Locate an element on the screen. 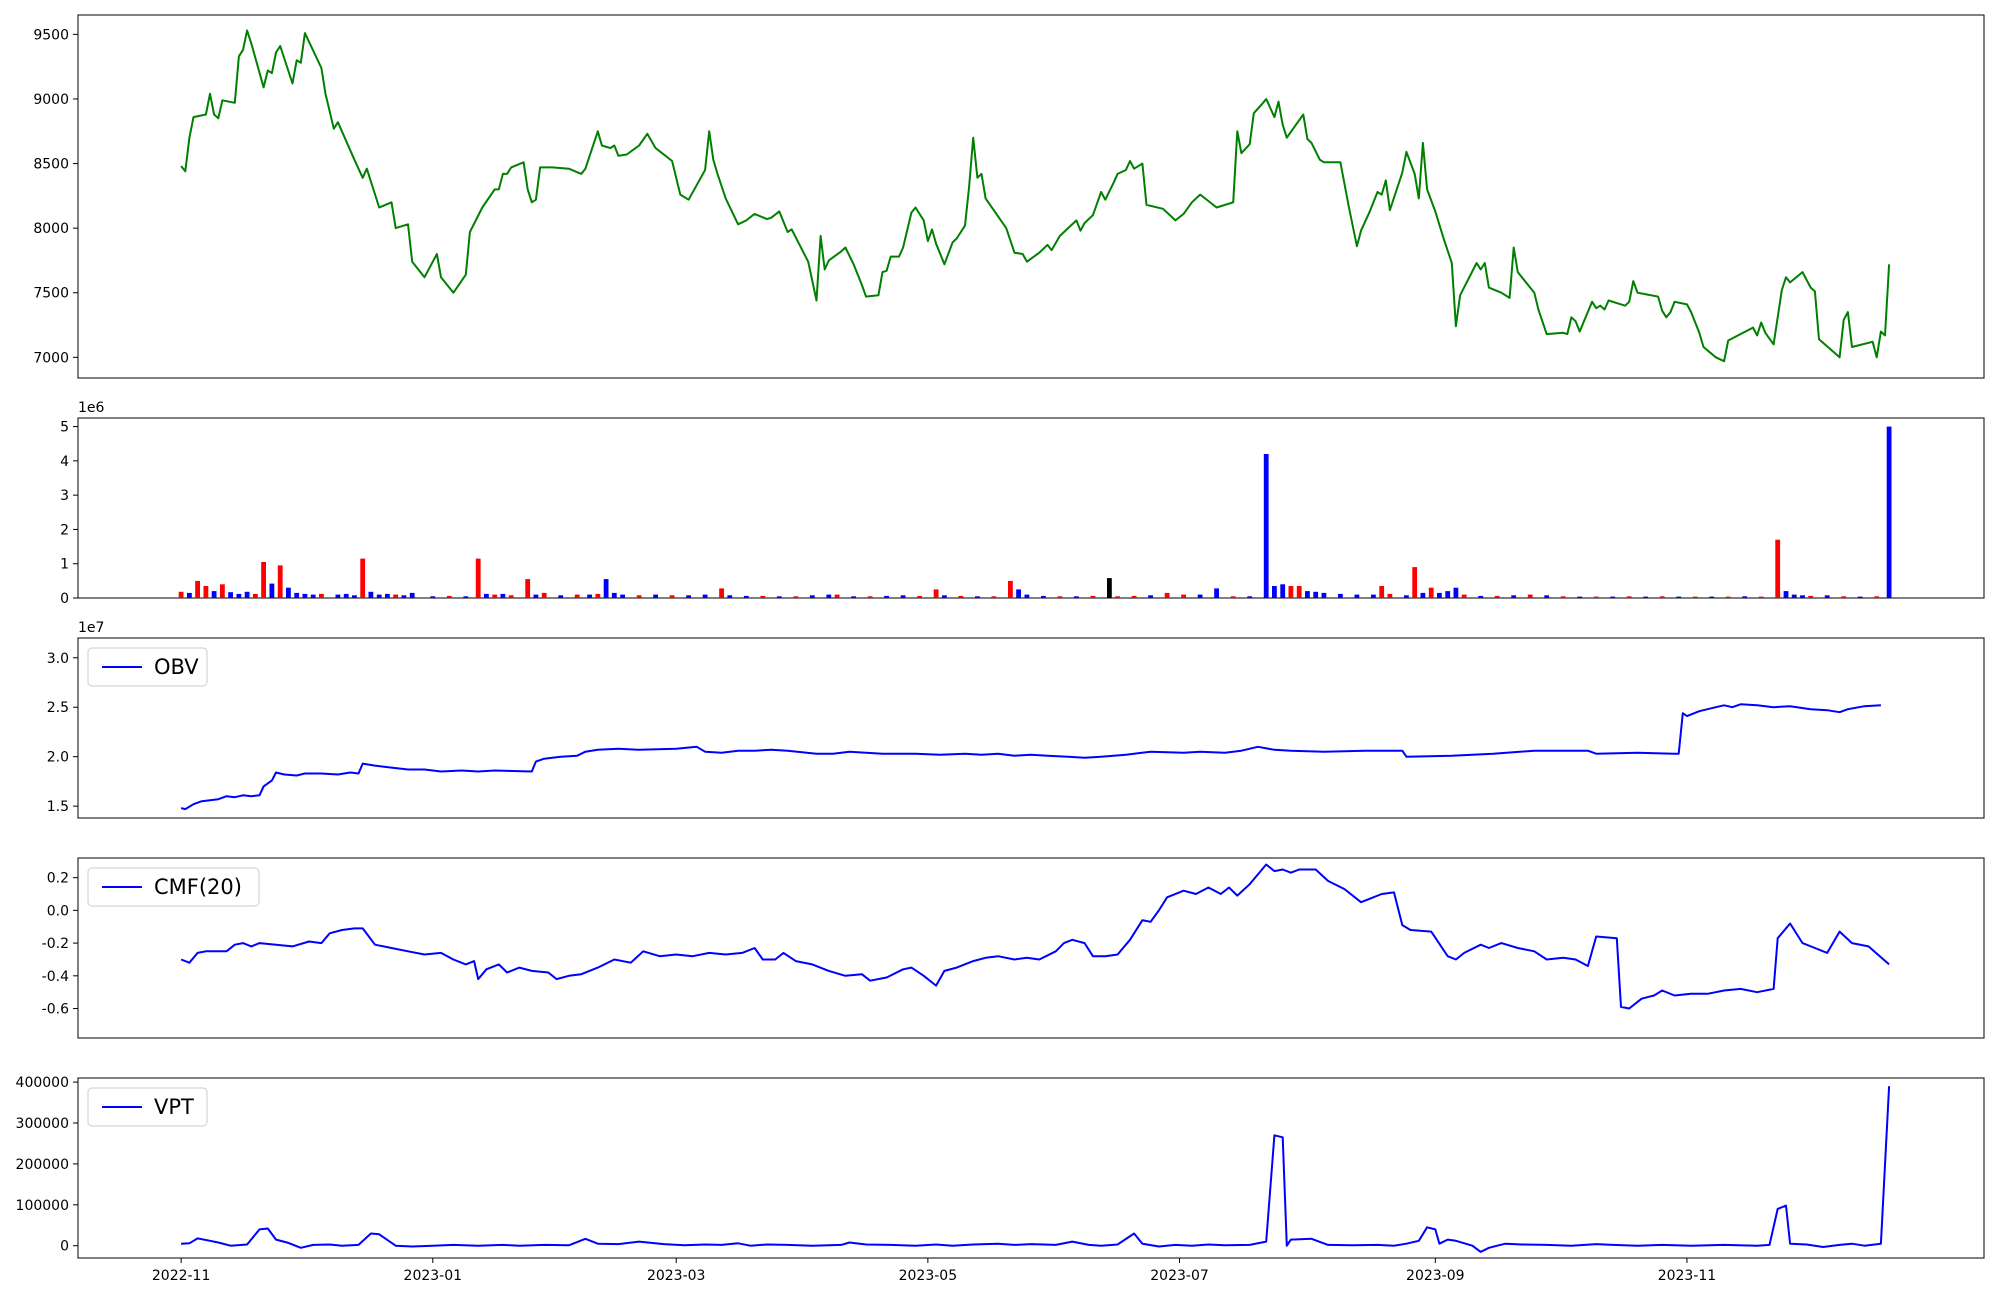 Image resolution: width=2000 pixels, height=1300 pixels. volume-ytick-label: 0 is located at coordinates (64, 599).